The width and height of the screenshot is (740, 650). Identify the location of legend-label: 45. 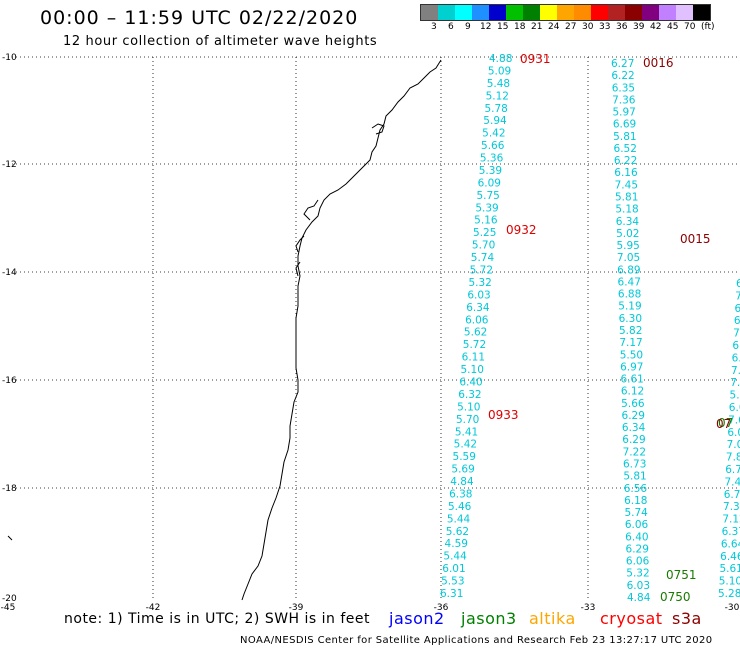
(673, 27).